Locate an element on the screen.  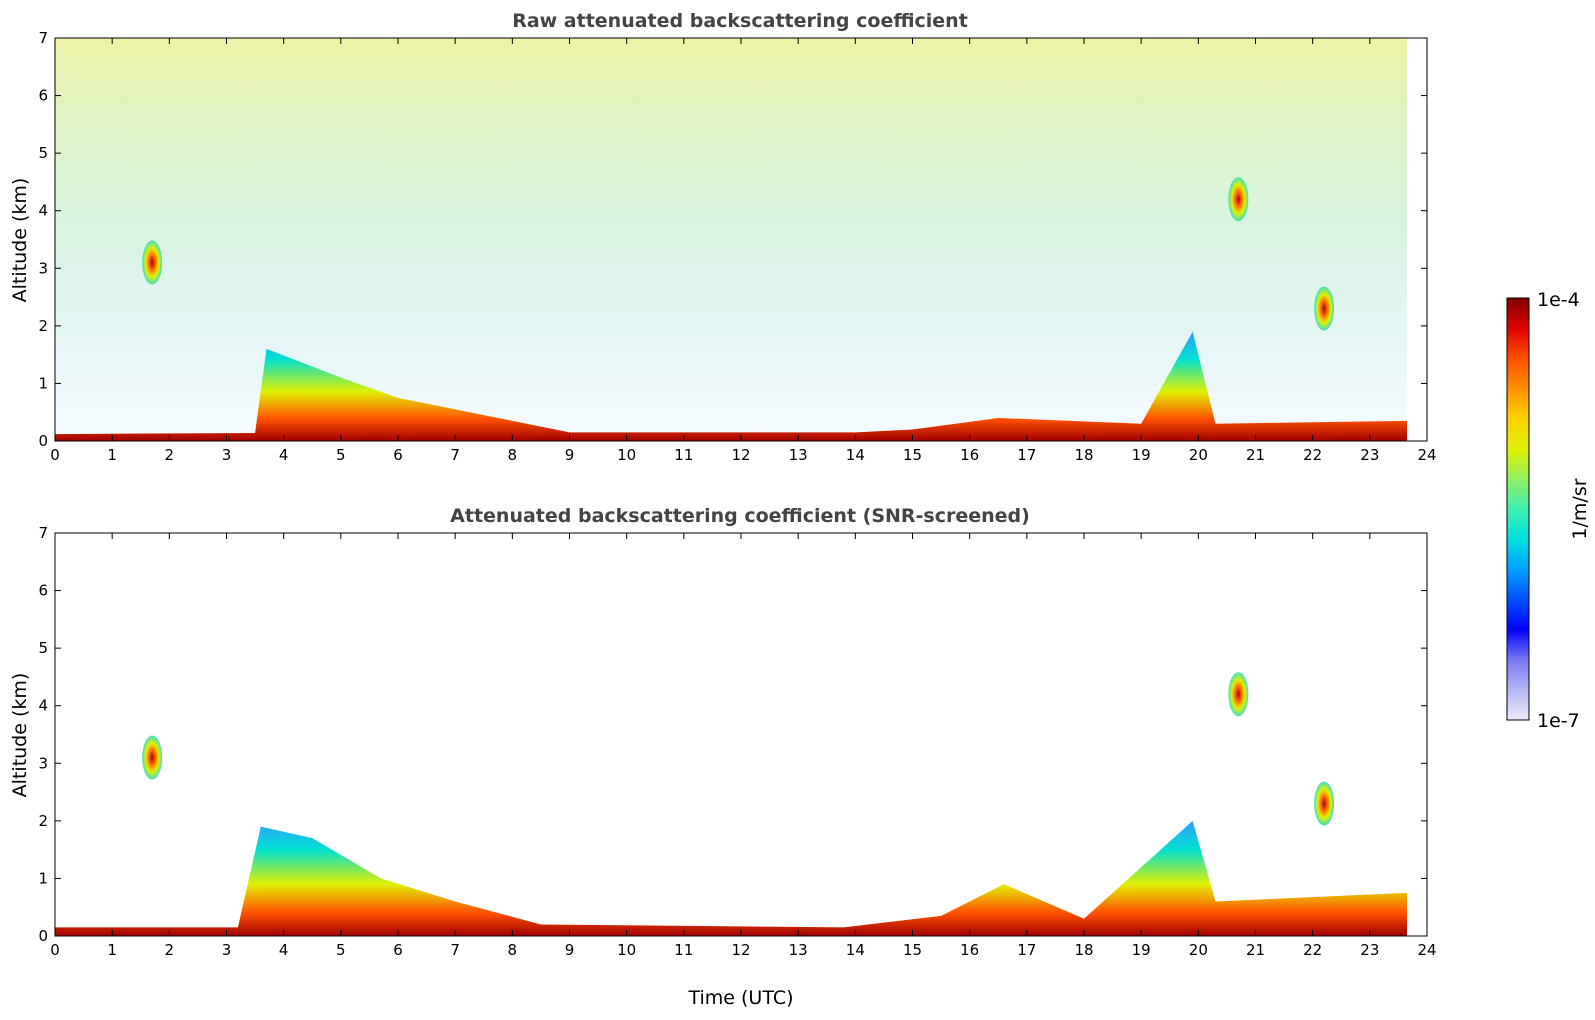
colorbar-unit-label: 1/m/sr is located at coordinates (1580, 508).